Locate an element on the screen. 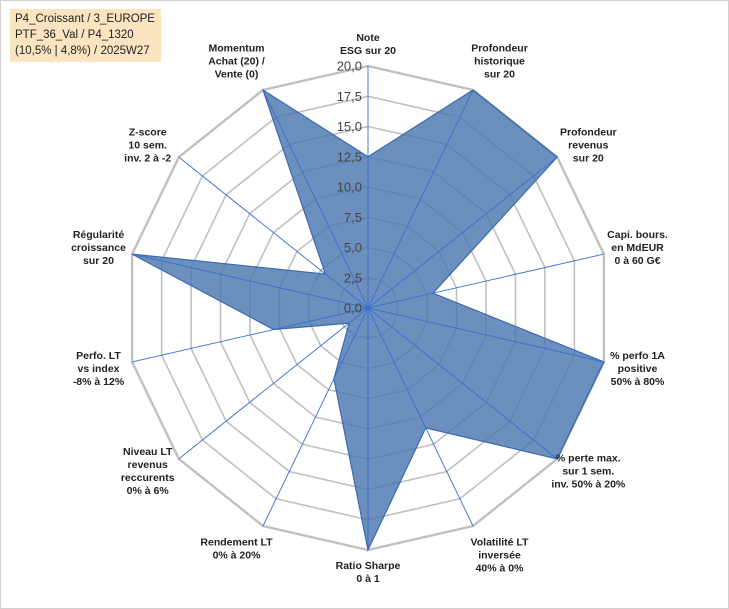 This screenshot has height=609, width=729. tick-label: 2,5 is located at coordinates (353, 277).